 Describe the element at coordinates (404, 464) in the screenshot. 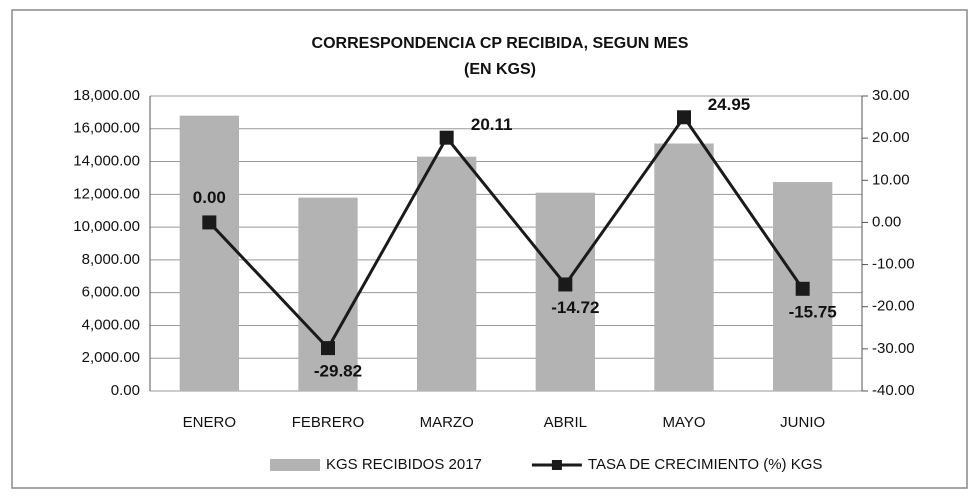

I see `legend-label: KGS RECIBIDOS 2017` at that location.